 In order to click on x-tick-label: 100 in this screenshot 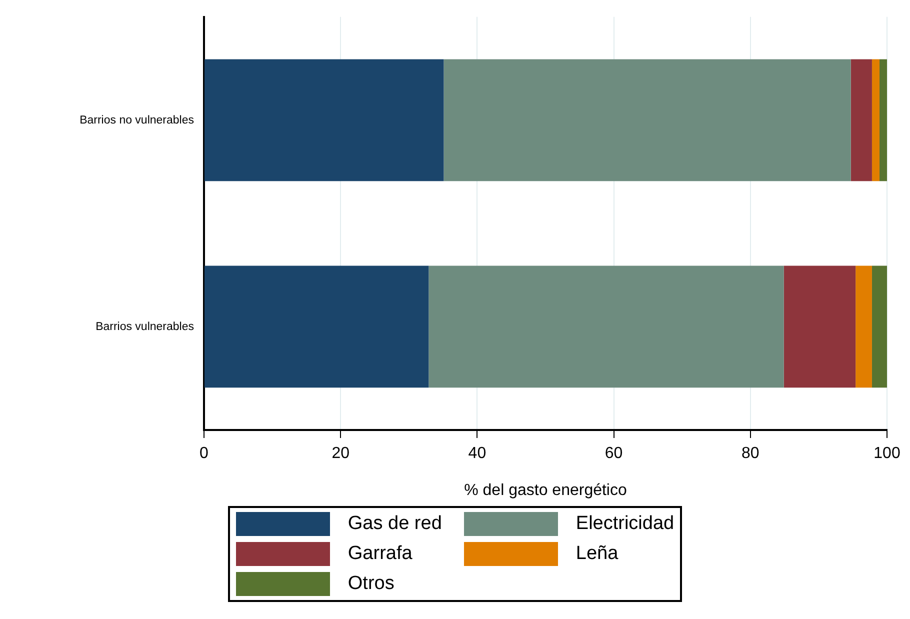, I will do `click(887, 453)`.